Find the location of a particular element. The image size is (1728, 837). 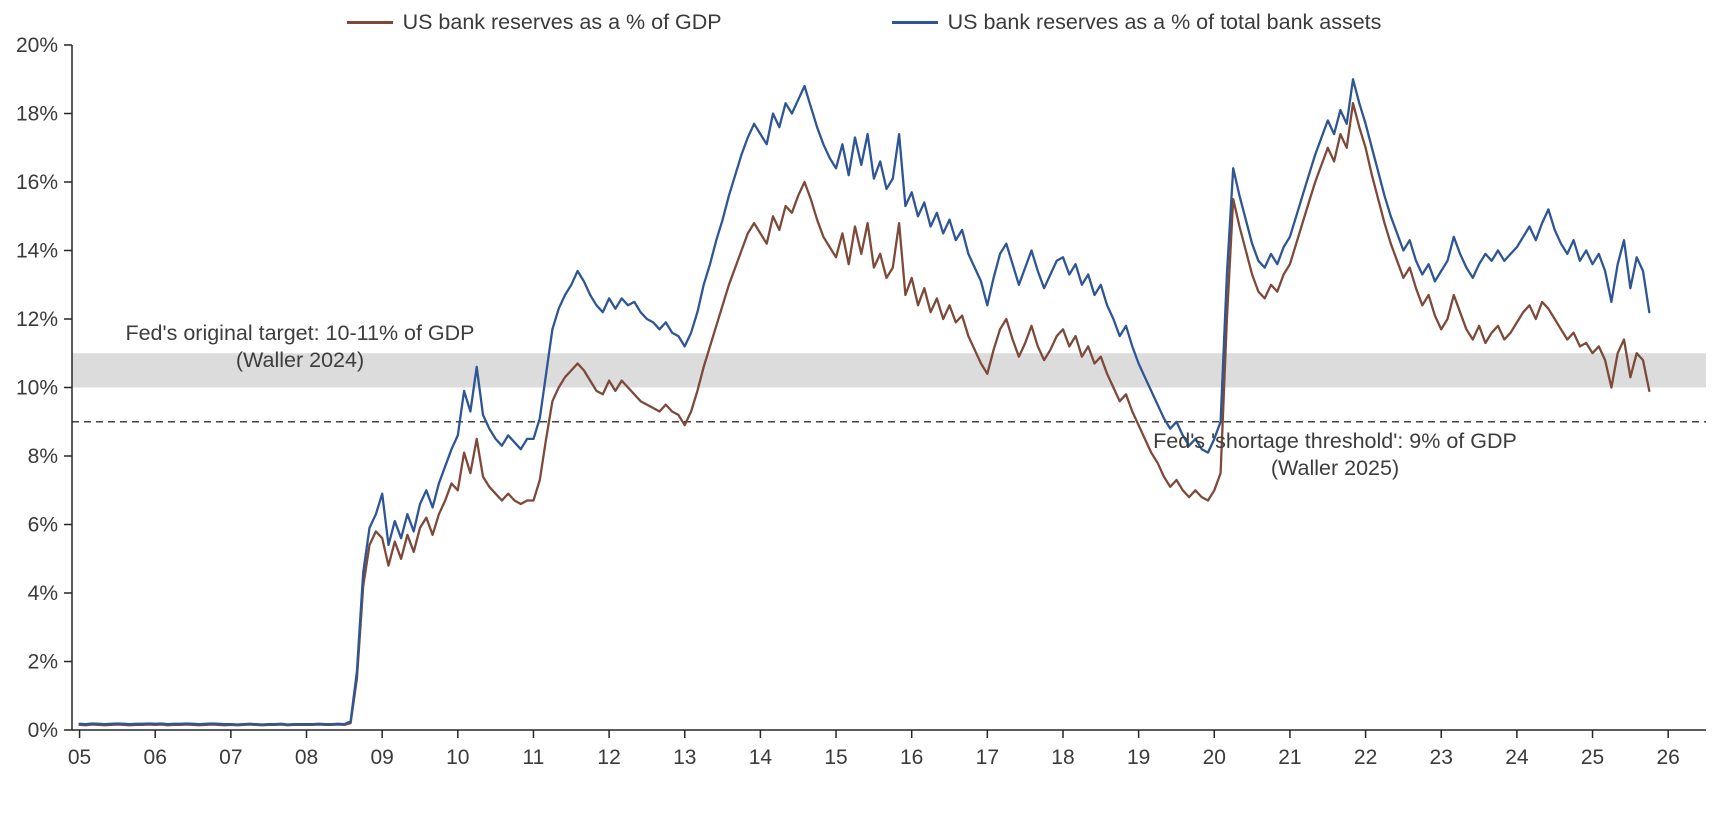

x-tick-label: 17 is located at coordinates (987, 757).